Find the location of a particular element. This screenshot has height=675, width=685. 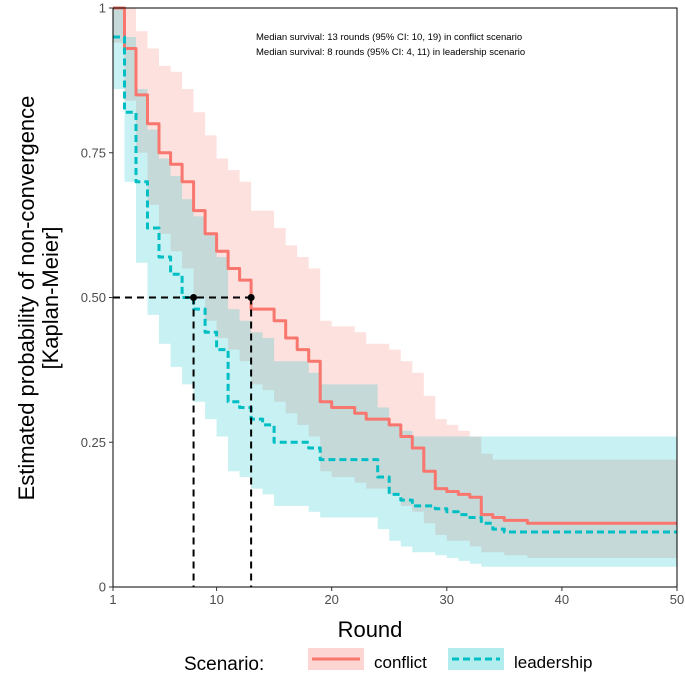

x-tick-label: 1 is located at coordinates (112, 599).